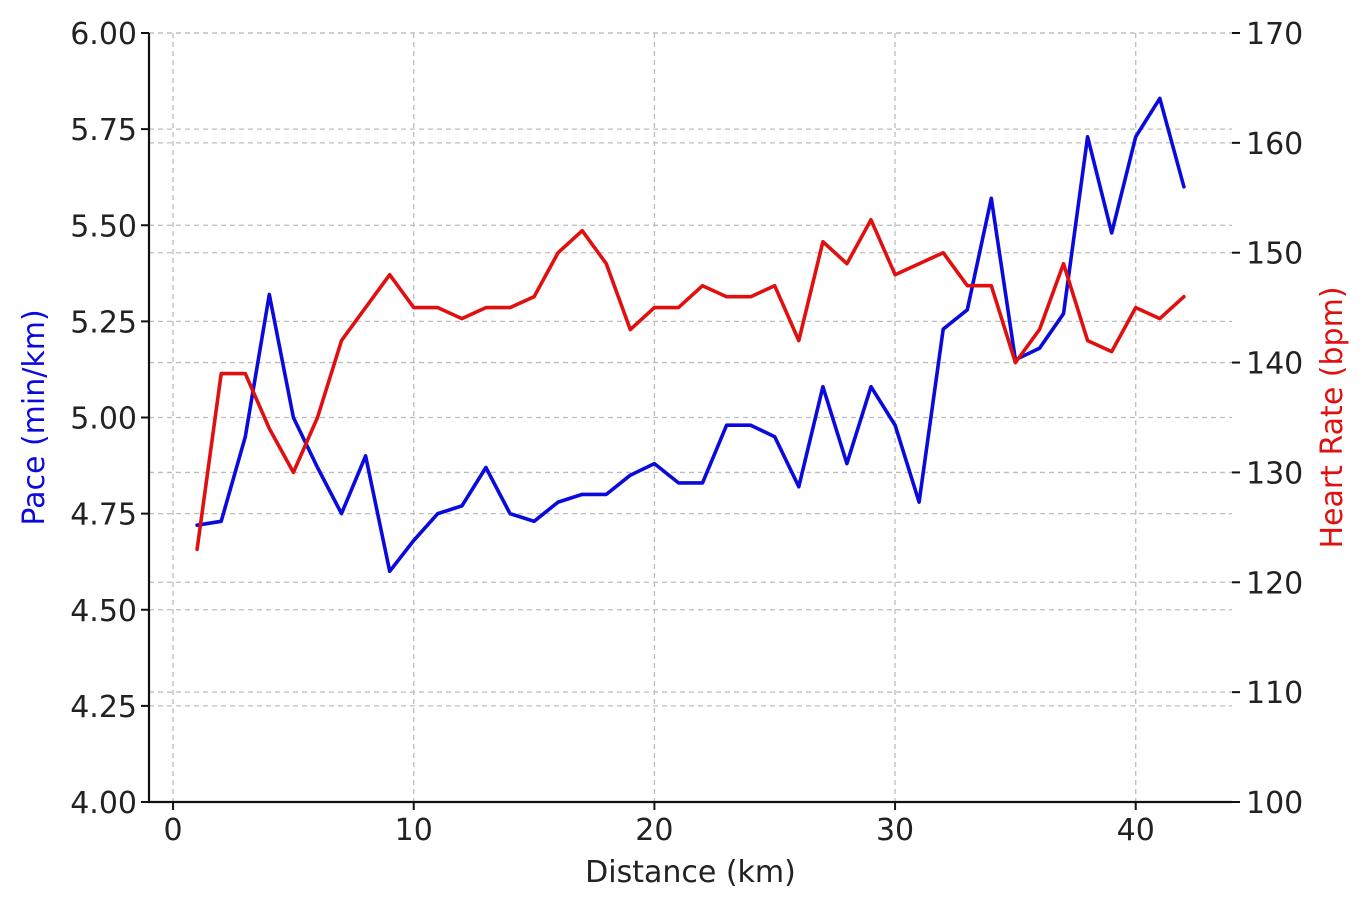 The height and width of the screenshot is (909, 1371). I want to click on x-tick-label: 30, so click(895, 830).